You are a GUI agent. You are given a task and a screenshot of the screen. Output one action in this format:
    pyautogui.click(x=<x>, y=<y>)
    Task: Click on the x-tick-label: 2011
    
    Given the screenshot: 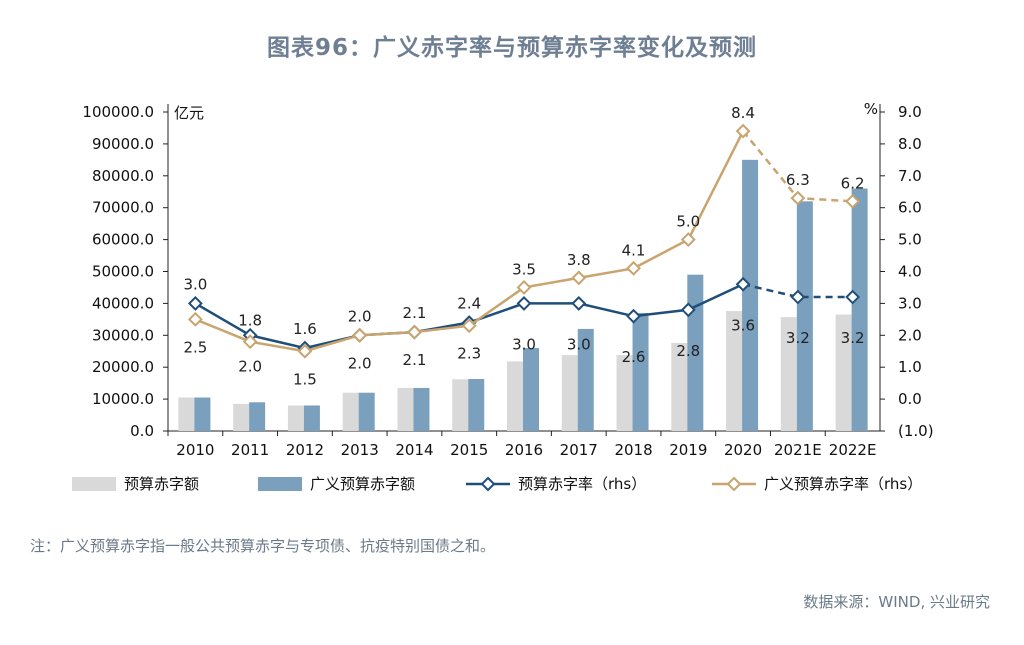 What is the action you would take?
    pyautogui.click(x=250, y=450)
    